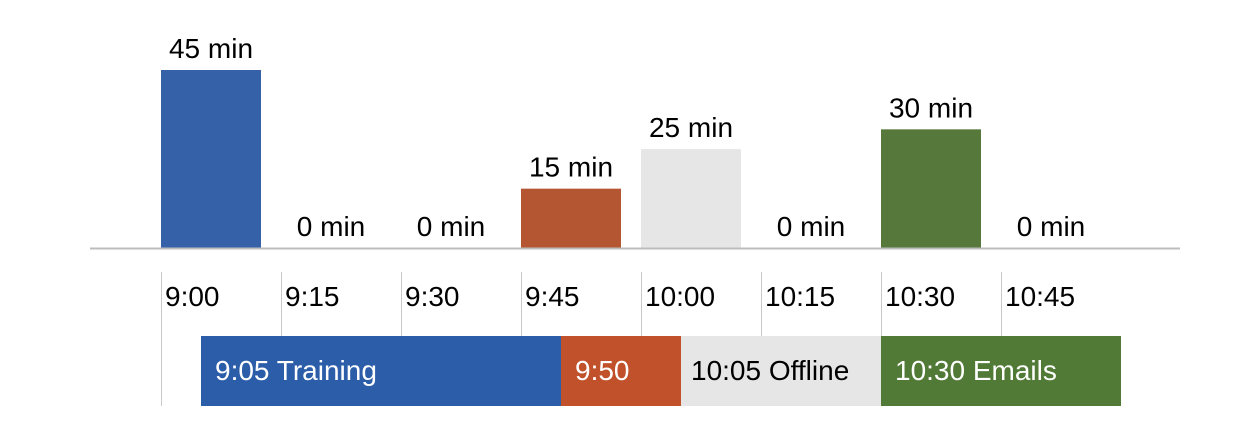 The width and height of the screenshot is (1238, 448). I want to click on tick-line-9:00, so click(161, 339).